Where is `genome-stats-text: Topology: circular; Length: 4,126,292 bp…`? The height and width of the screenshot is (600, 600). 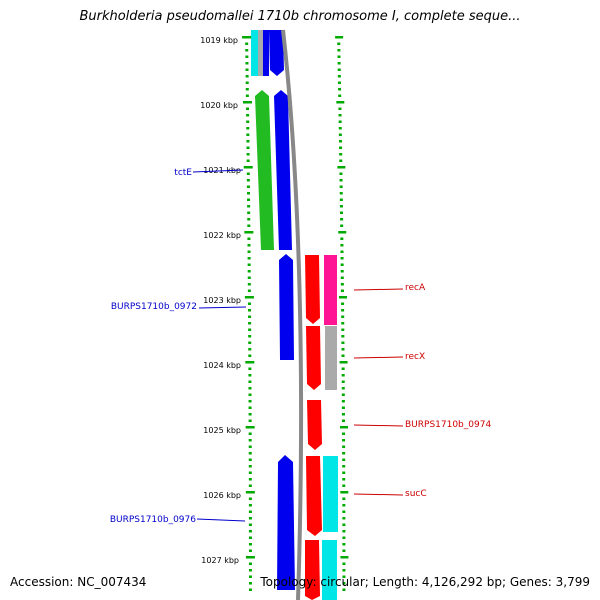
genome-stats-text: Topology: circular; Length: 4,126,292 bp… is located at coordinates (425, 582).